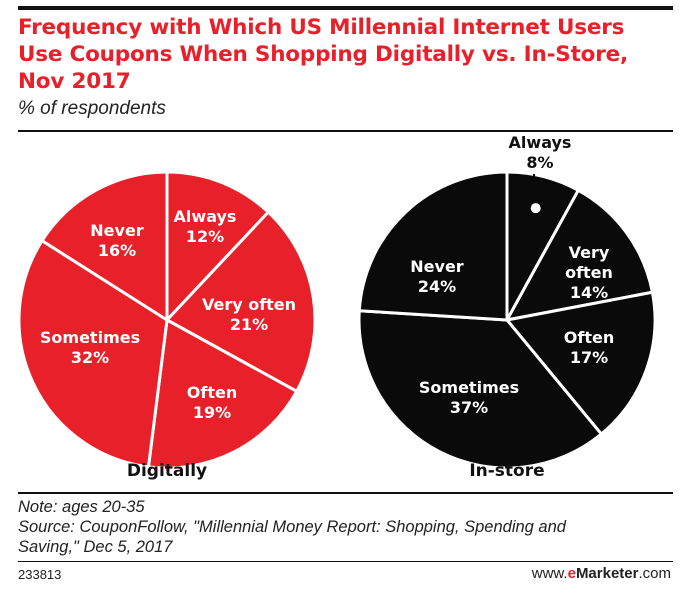 This screenshot has height=596, width=691. Describe the element at coordinates (249, 304) in the screenshot. I see `slice-label-line: Very often` at that location.